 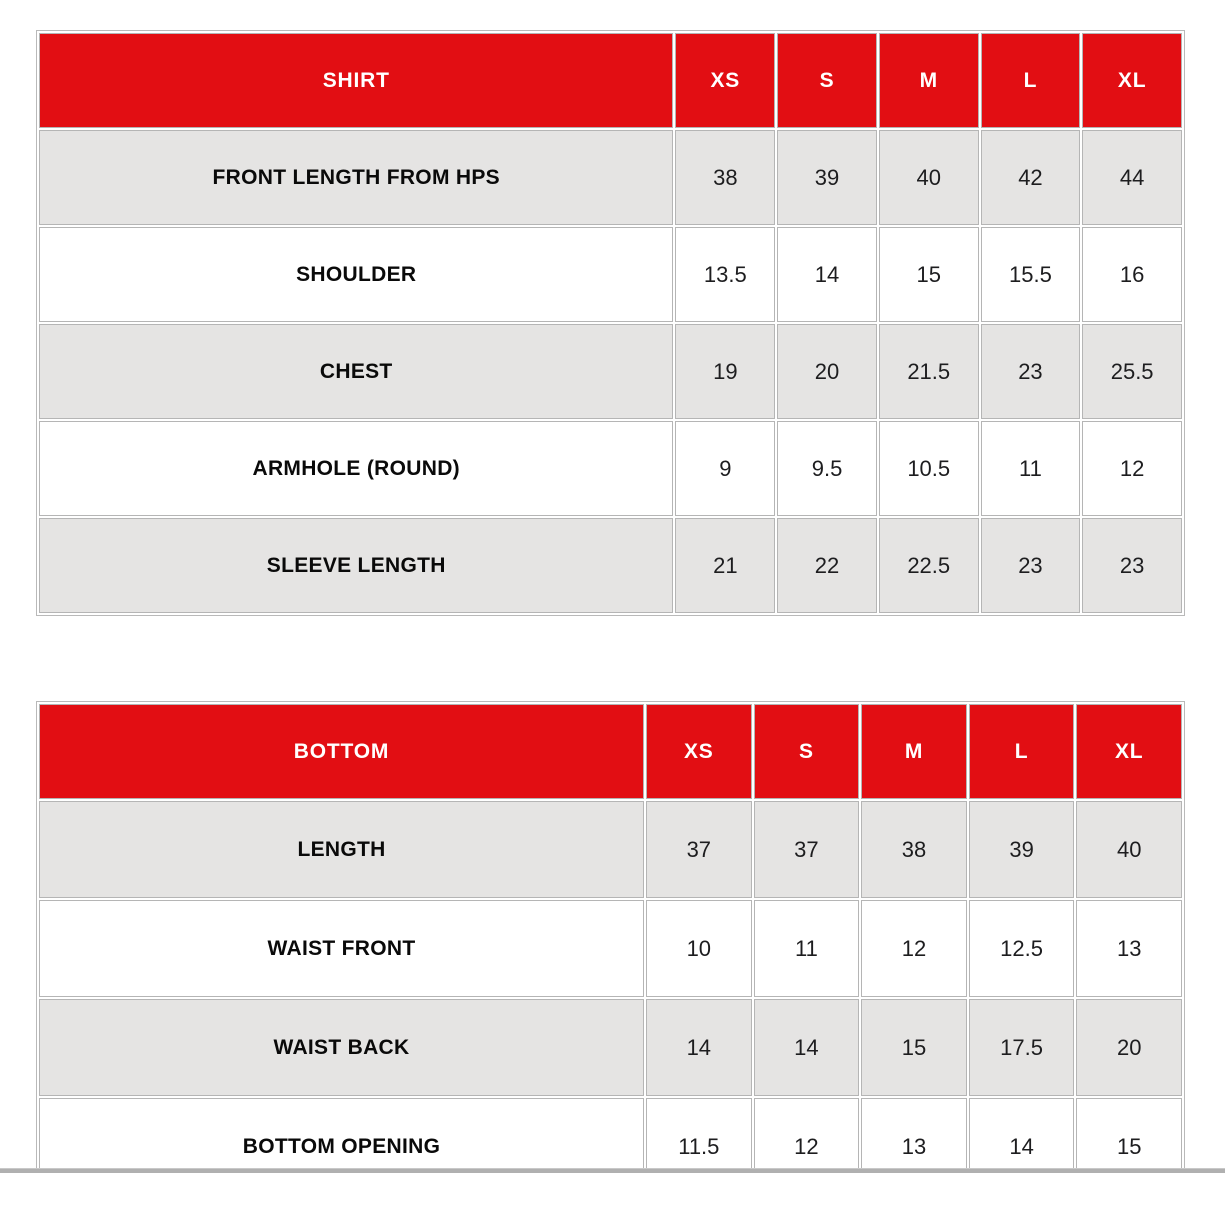 I want to click on table-row: CHEST 19 20 21.5 23 25.5, so click(x=610, y=371).